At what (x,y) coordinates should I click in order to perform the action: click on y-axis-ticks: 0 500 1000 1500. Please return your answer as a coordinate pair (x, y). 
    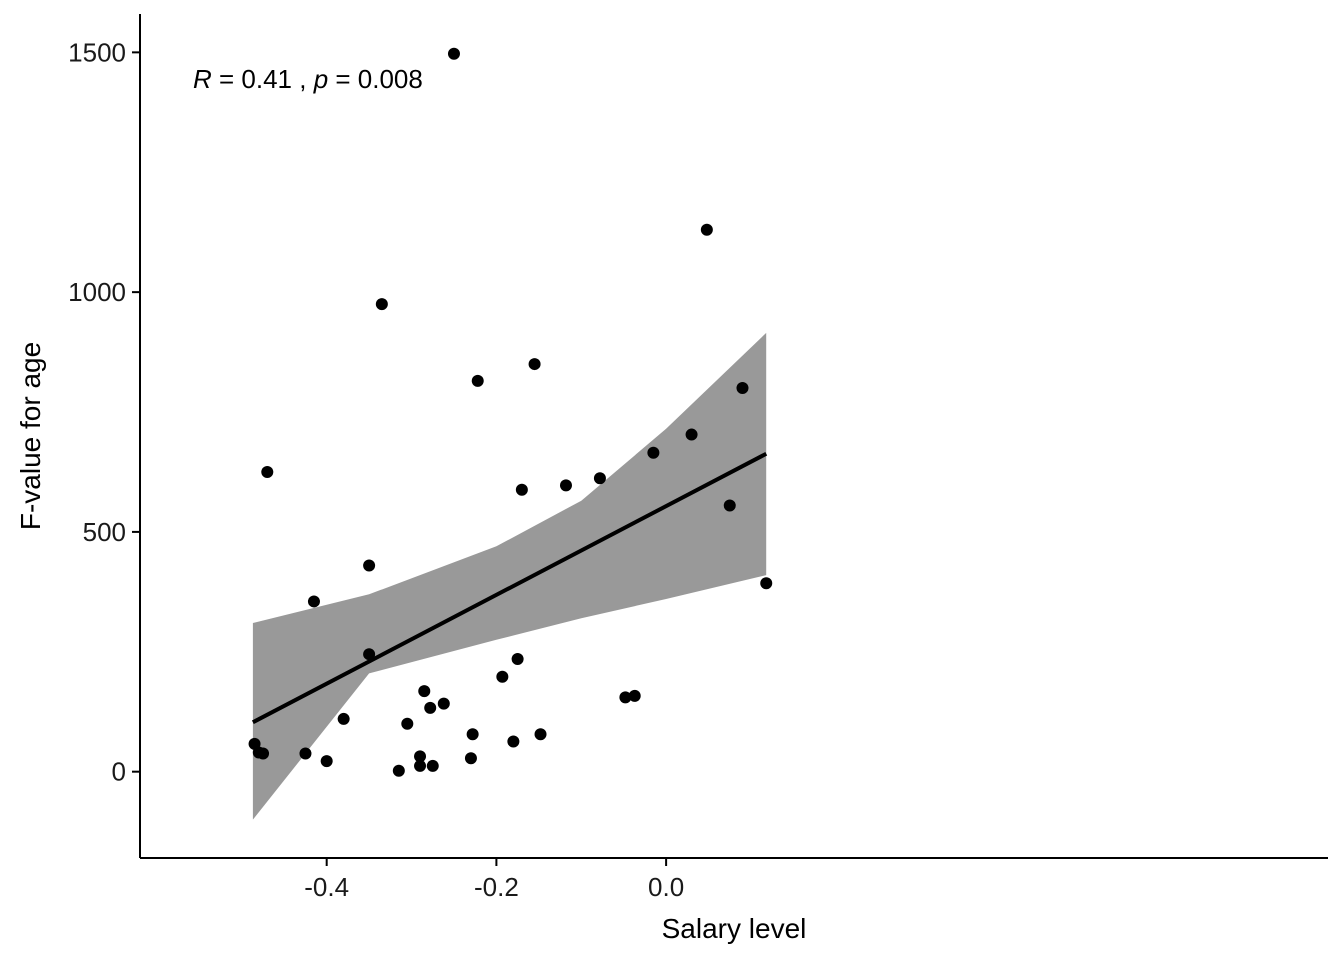
    Looking at the image, I should click on (104, 412).